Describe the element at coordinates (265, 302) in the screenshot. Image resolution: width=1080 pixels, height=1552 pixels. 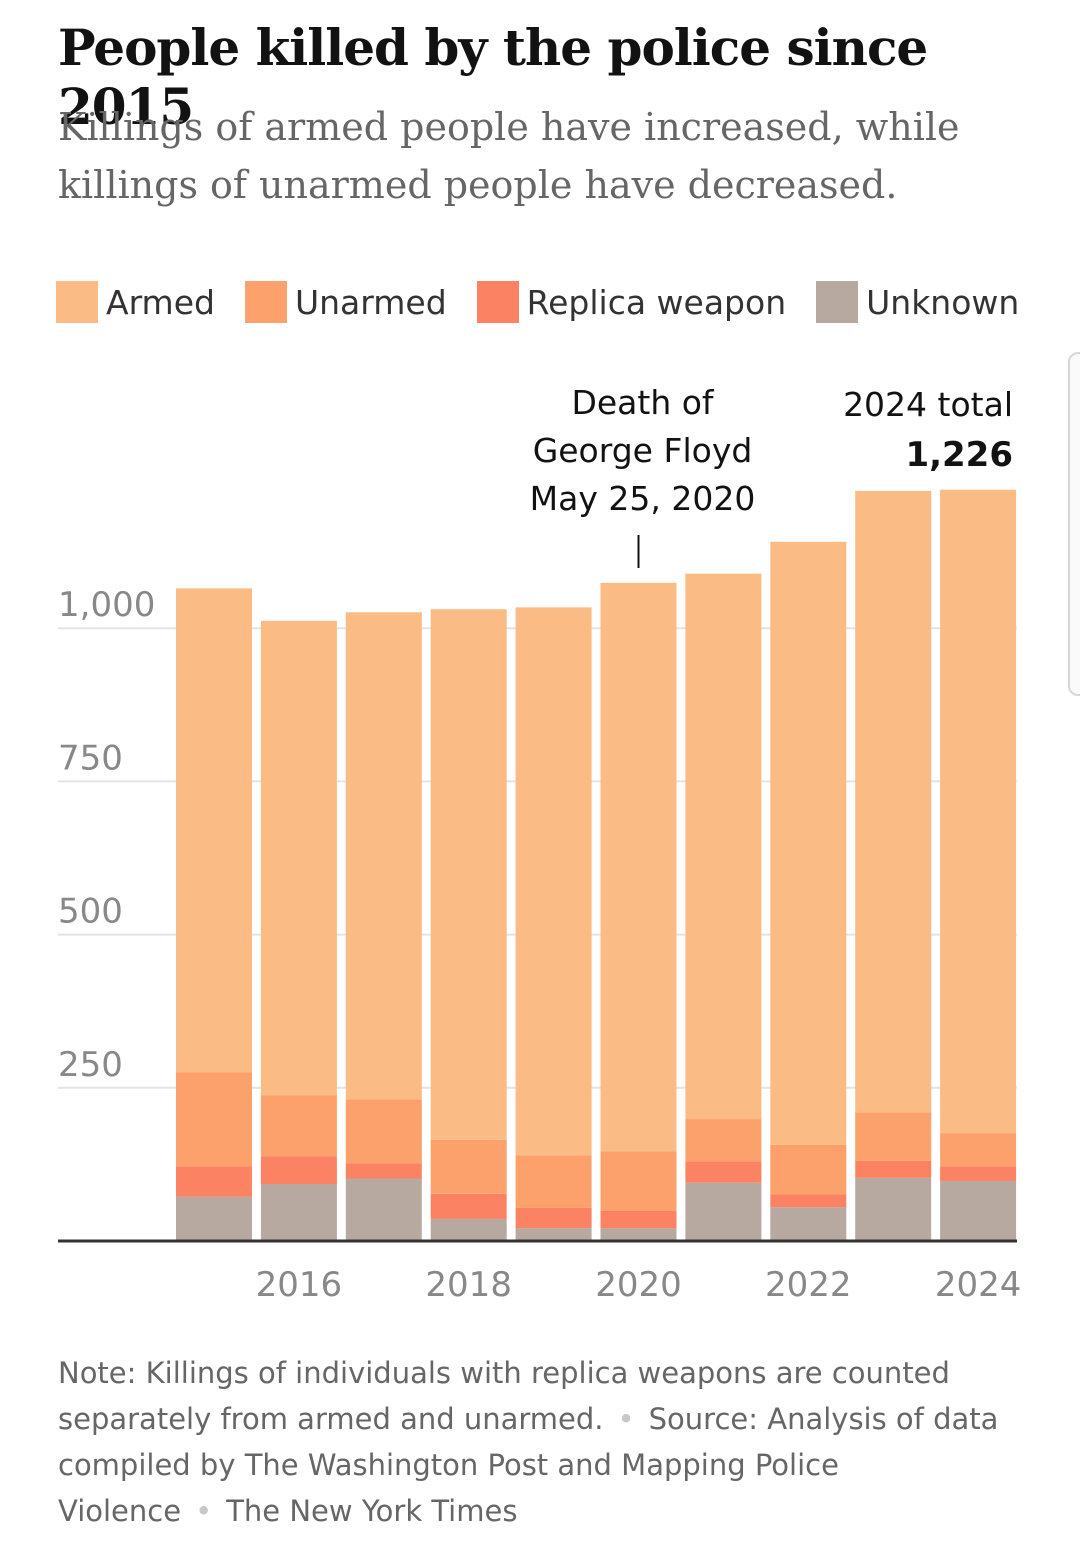
I see `legend-swatch-unarmed` at that location.